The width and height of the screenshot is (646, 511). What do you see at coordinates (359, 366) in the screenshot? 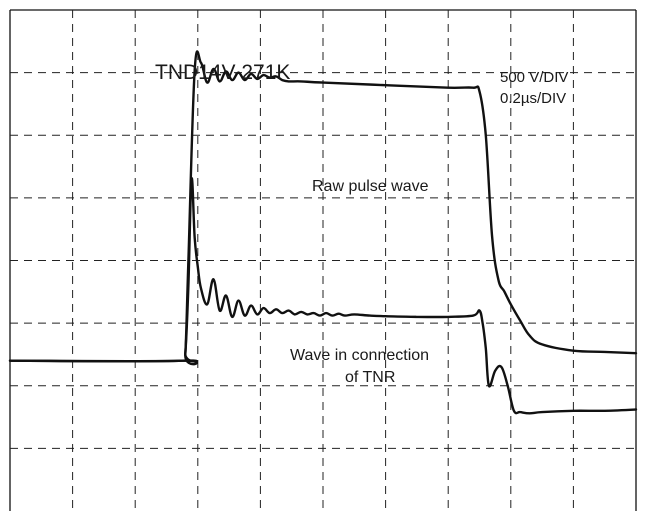
I see `tnr-wave-label-line1: Wave in connection of TNR` at bounding box center [359, 366].